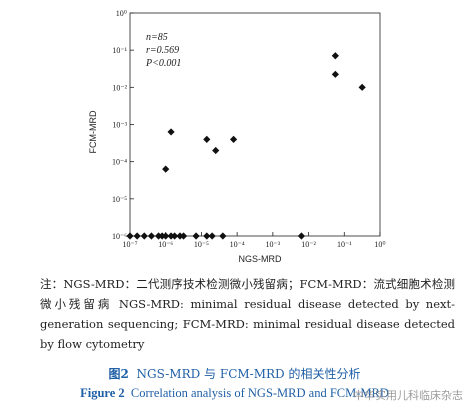 The image size is (469, 409). Describe the element at coordinates (260, 259) in the screenshot. I see `x-axis-label: NGS-MRD` at that location.